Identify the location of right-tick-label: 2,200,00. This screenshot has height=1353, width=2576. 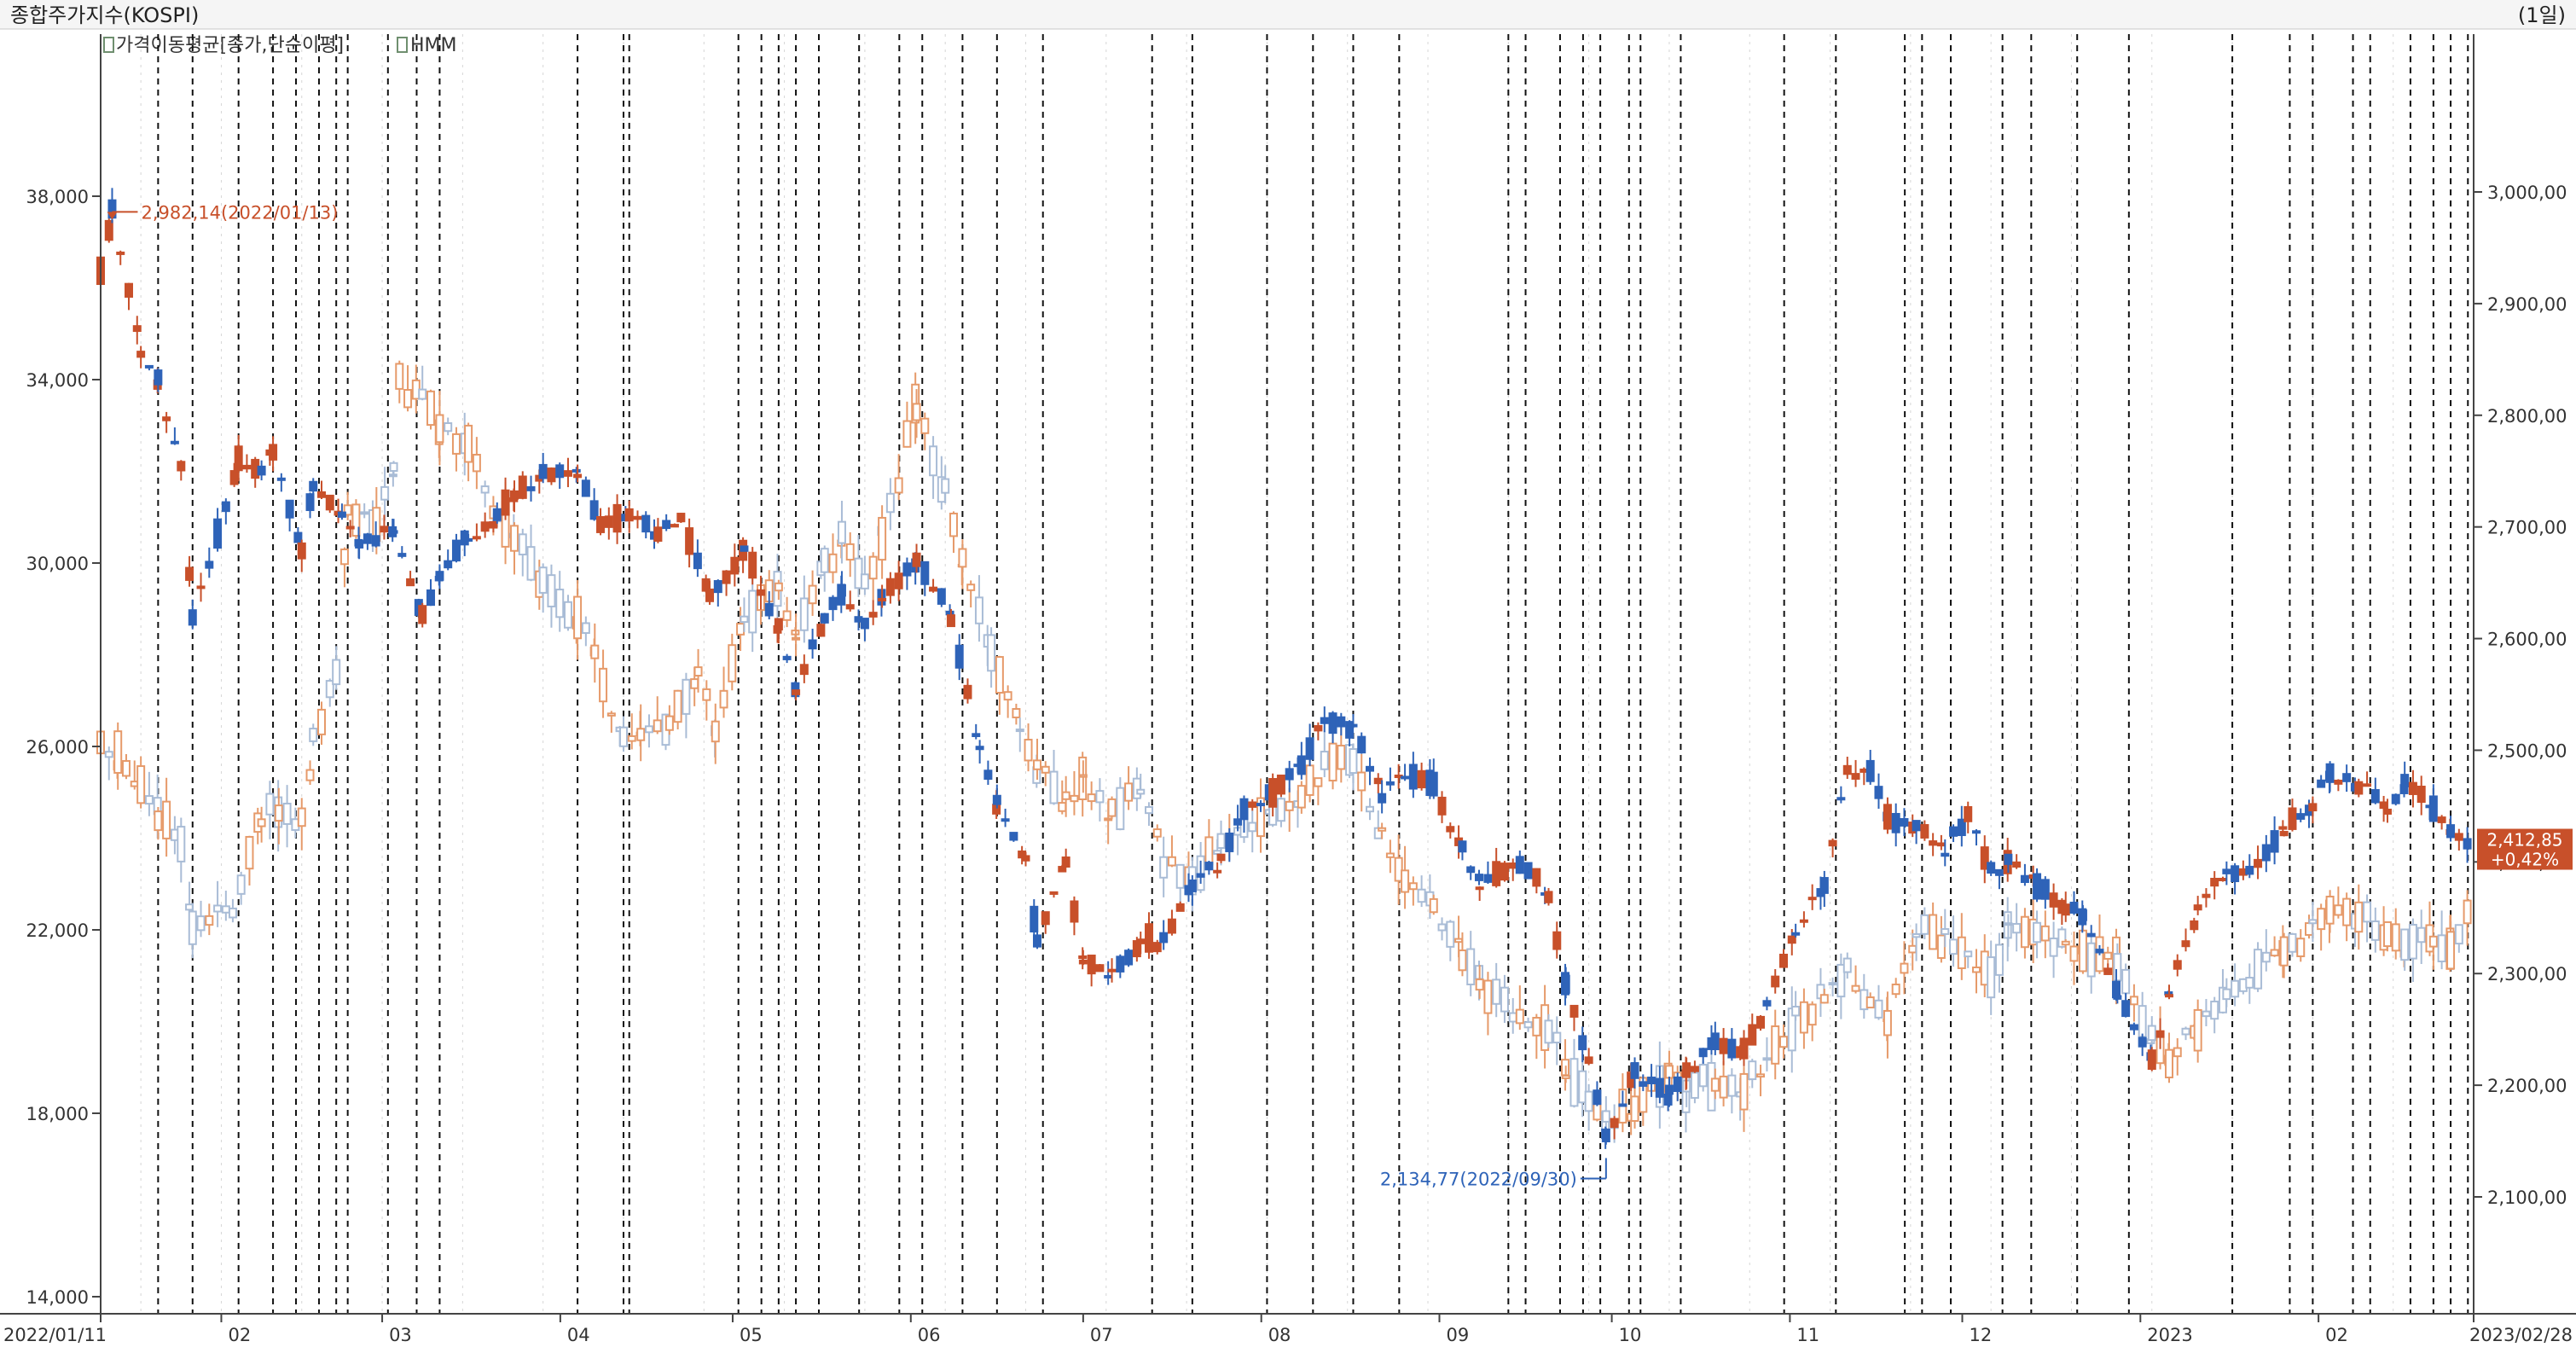
(2527, 1086).